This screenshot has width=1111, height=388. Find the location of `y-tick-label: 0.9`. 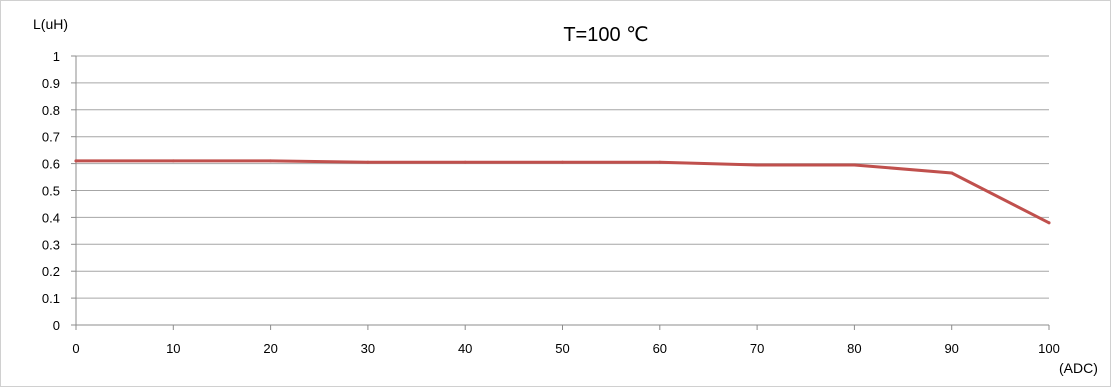

y-tick-label: 0.9 is located at coordinates (51, 83).